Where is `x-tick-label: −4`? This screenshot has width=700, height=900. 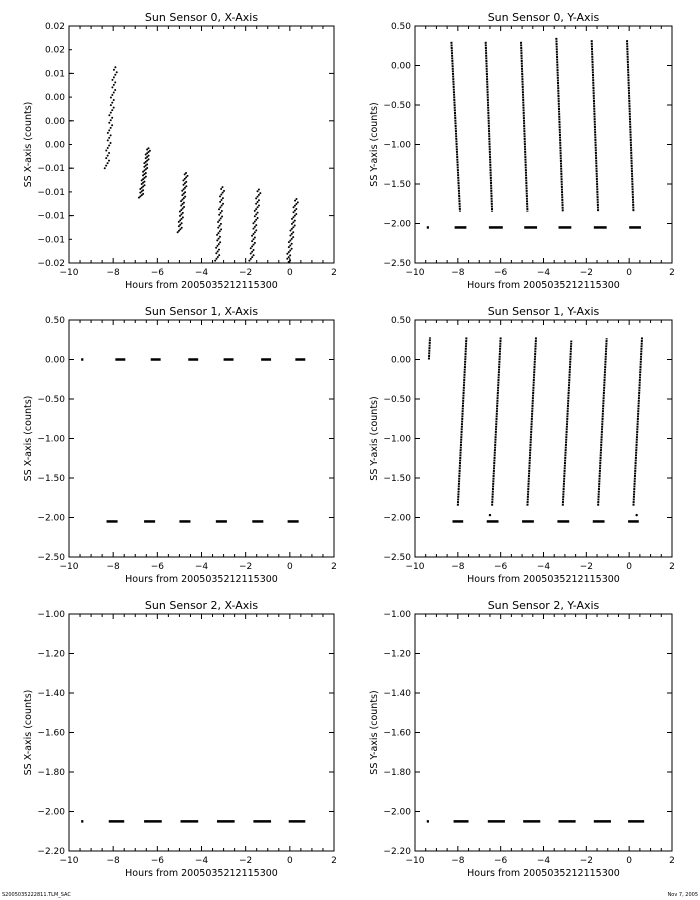
x-tick-label: −4 is located at coordinates (544, 273).